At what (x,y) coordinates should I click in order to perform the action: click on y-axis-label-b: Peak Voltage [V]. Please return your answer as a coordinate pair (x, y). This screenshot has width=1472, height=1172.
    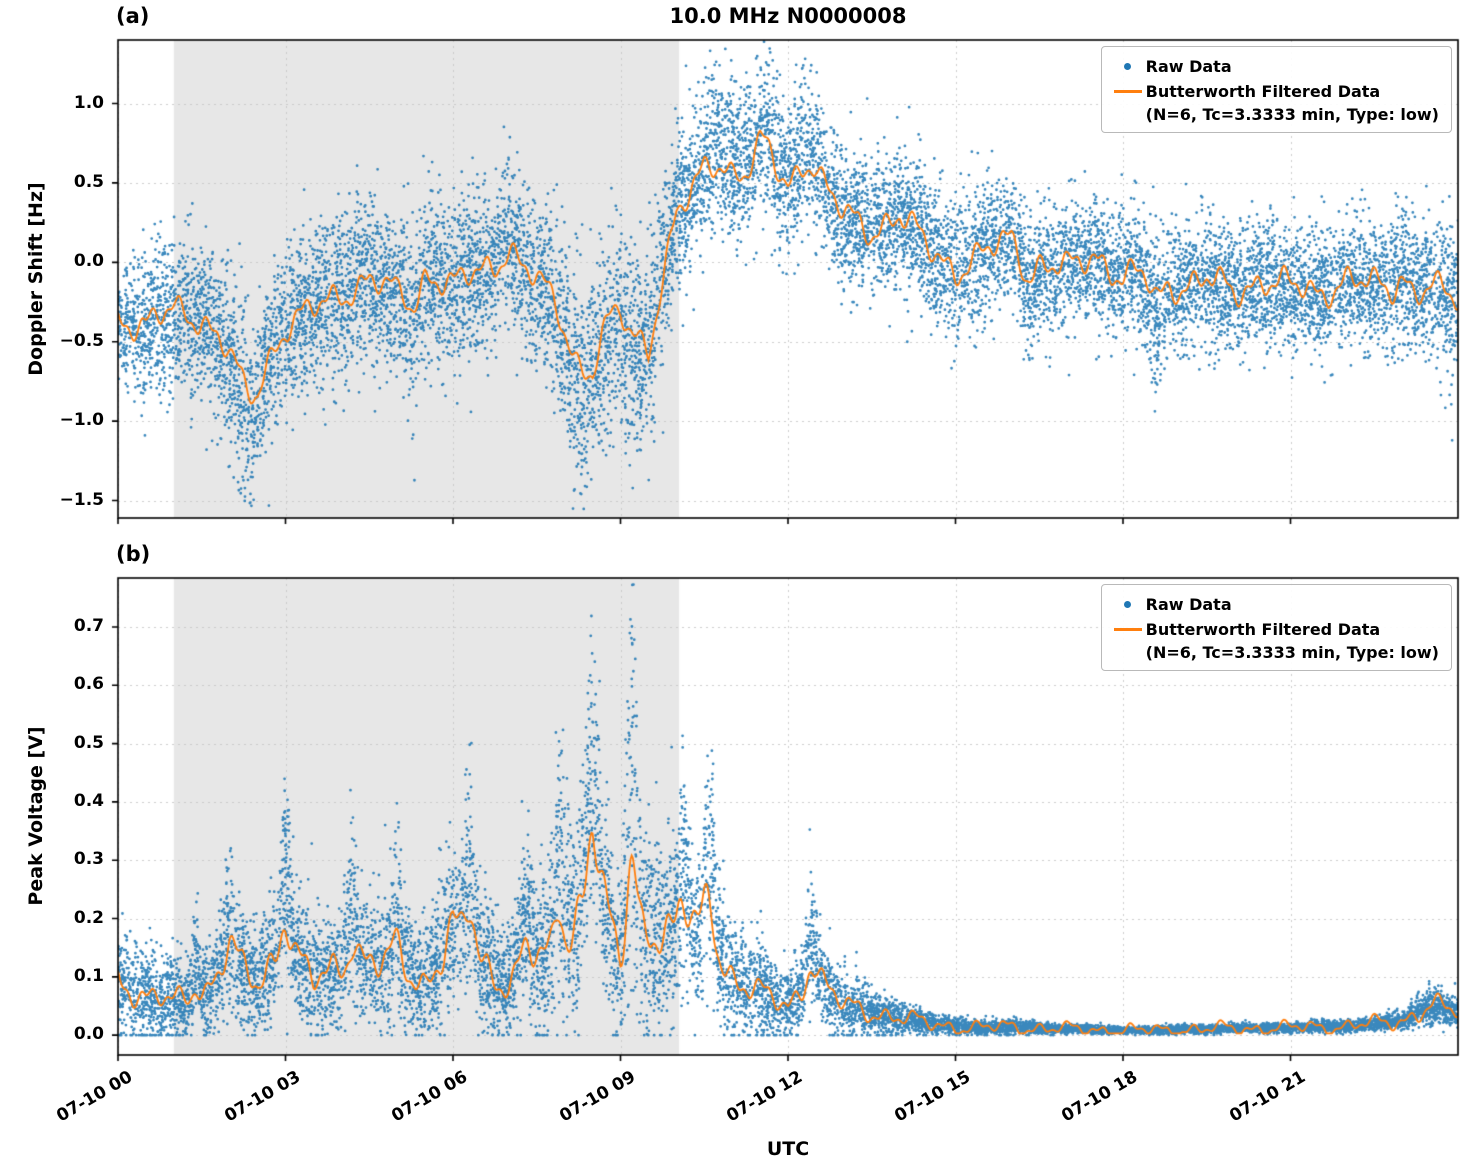
    Looking at the image, I should click on (36, 816).